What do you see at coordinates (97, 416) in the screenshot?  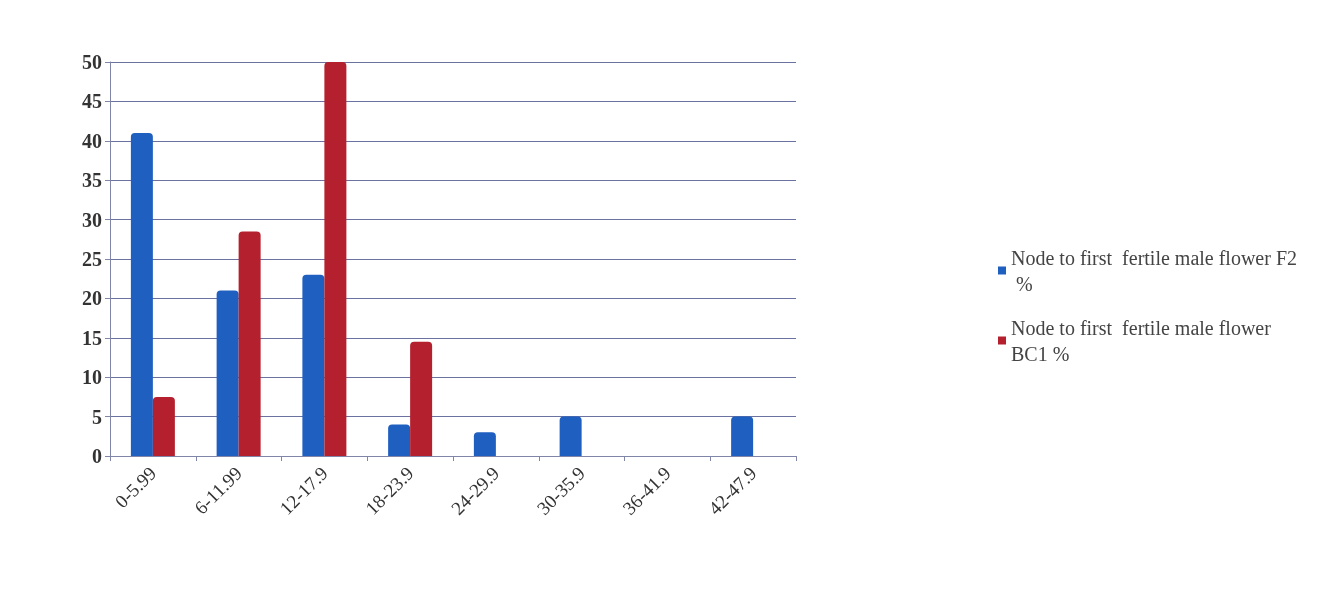 I see `y-tick-label: 5` at bounding box center [97, 416].